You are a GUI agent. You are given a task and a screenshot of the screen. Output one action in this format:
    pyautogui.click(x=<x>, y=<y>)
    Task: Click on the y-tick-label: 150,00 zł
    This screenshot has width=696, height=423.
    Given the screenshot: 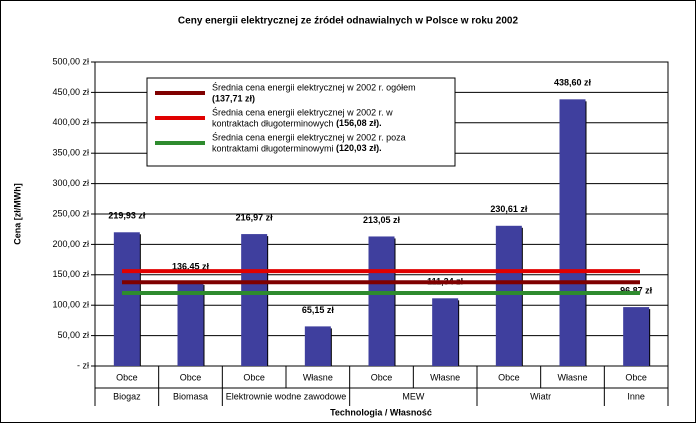 What is the action you would take?
    pyautogui.click(x=70, y=274)
    